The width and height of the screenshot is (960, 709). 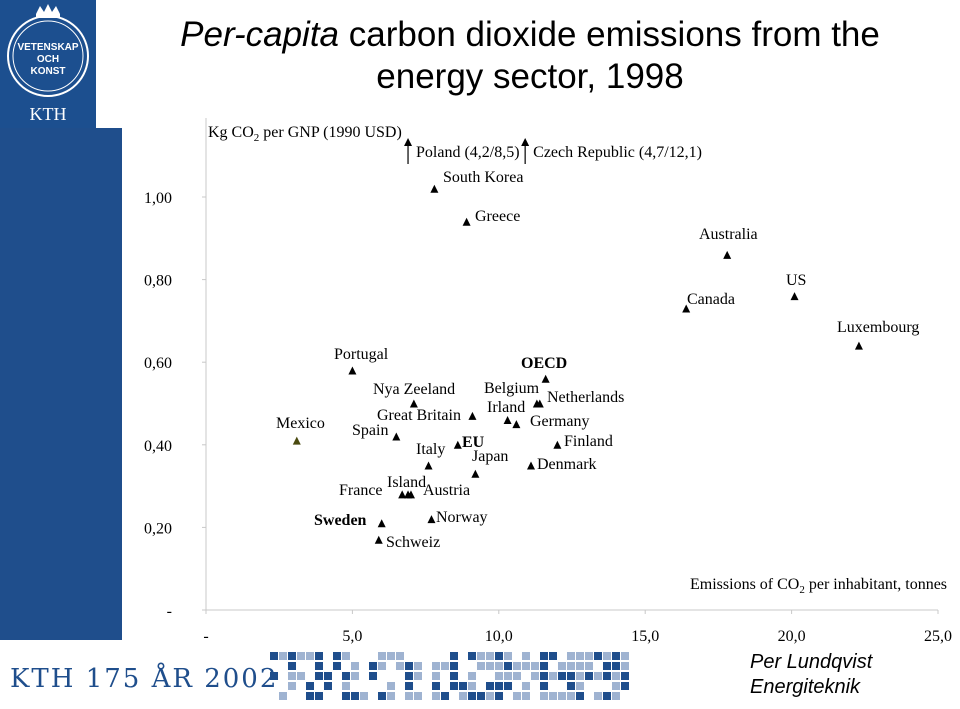 I want to click on point-label: Italy, so click(x=430, y=449).